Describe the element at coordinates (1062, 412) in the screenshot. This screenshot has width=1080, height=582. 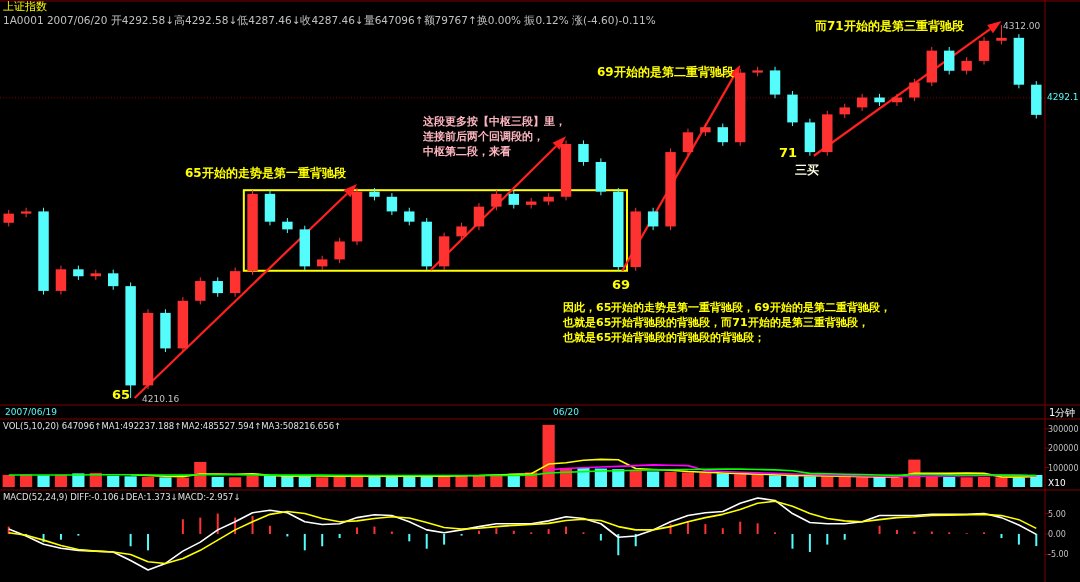
I see `annotation: 1分钟` at that location.